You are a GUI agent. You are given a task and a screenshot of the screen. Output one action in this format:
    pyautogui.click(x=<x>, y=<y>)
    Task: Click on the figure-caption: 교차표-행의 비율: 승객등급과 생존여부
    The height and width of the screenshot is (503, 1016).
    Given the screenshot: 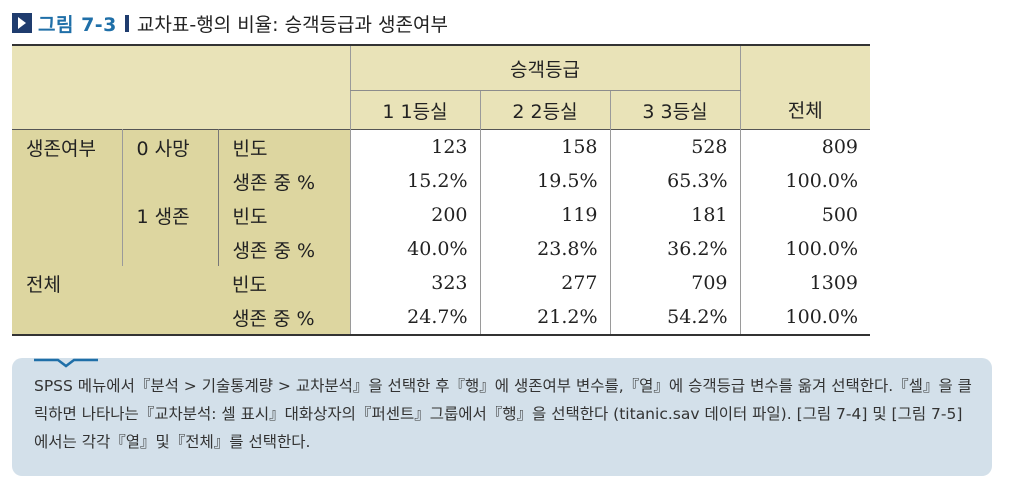 What is the action you would take?
    pyautogui.click(x=292, y=24)
    